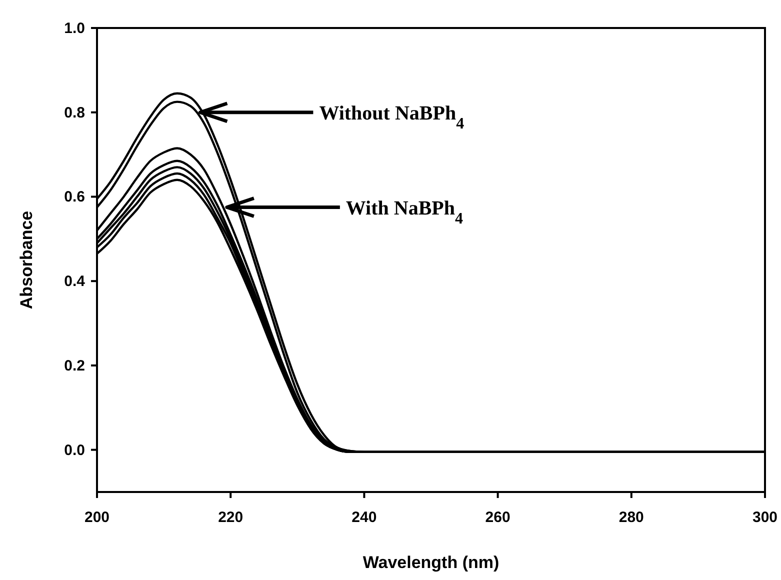  What do you see at coordinates (74, 113) in the screenshot?
I see `y-tick-label: 0.8` at bounding box center [74, 113].